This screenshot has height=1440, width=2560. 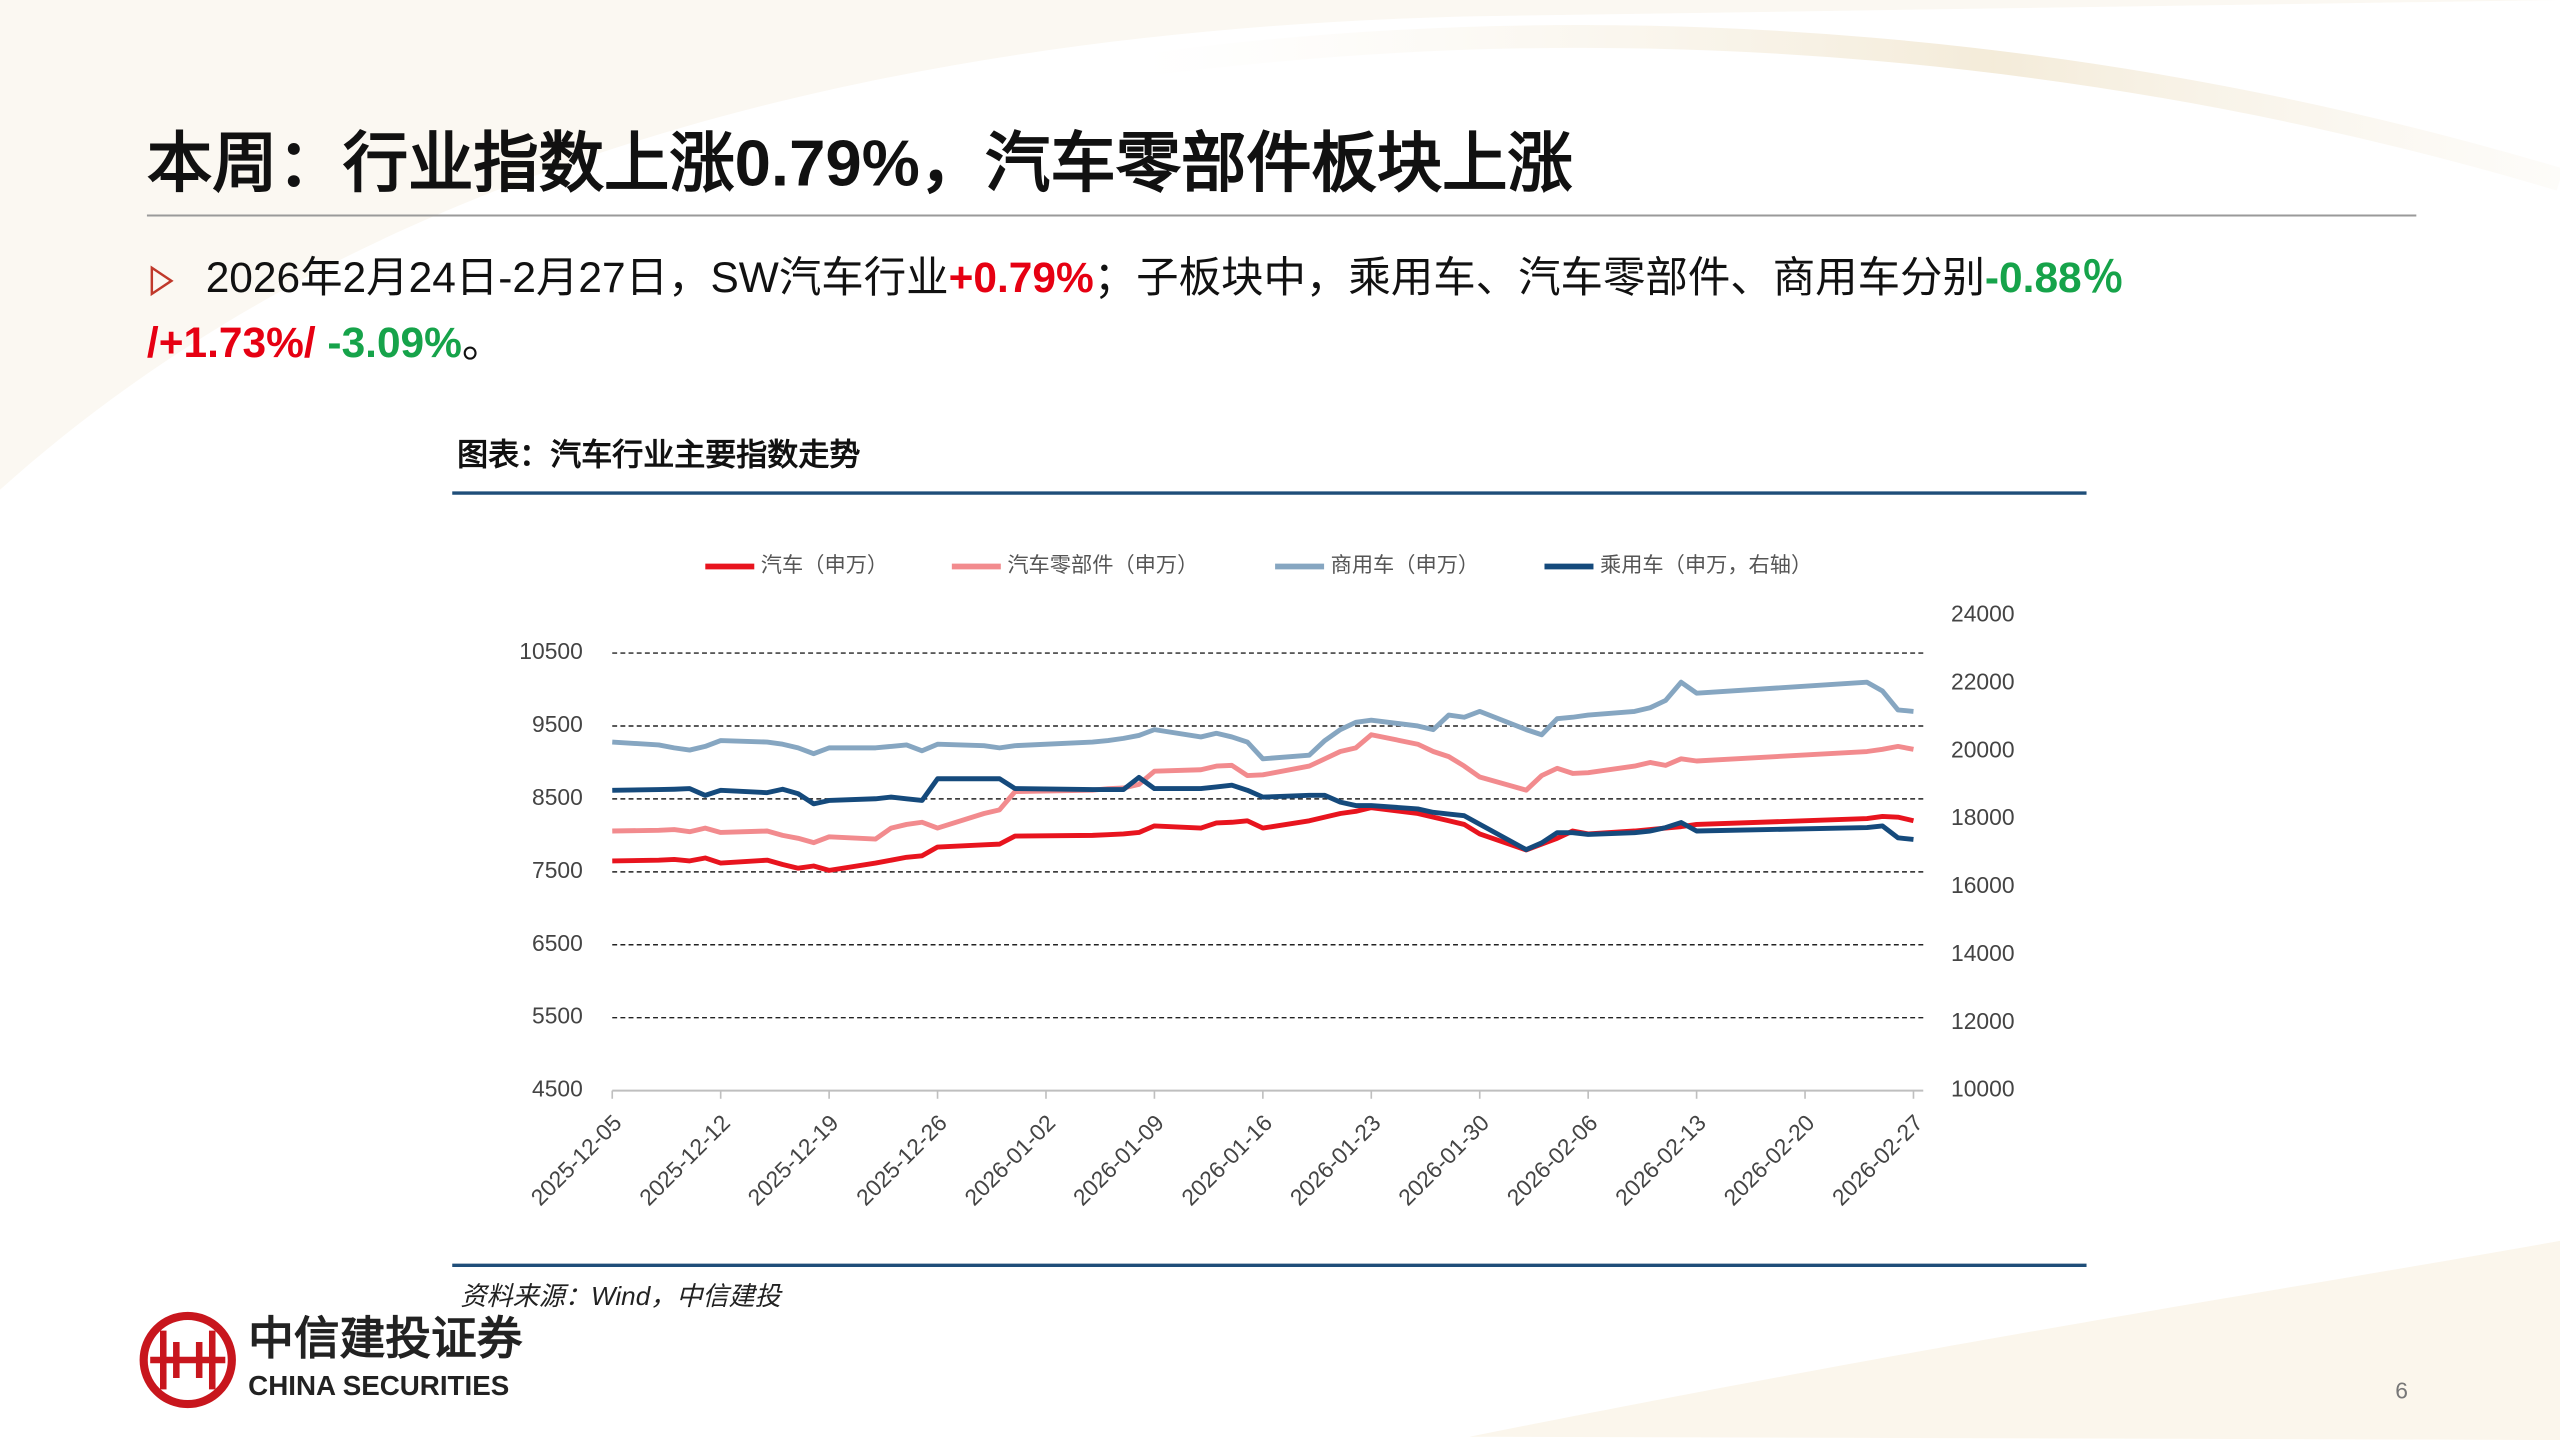 I want to click on y-tick-label: 7500, so click(x=557, y=870).